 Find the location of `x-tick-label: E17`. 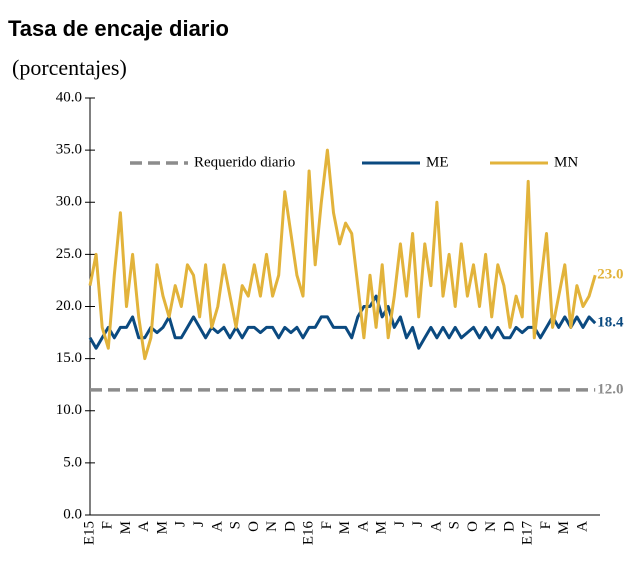

x-tick-label: E17 is located at coordinates (528, 533).